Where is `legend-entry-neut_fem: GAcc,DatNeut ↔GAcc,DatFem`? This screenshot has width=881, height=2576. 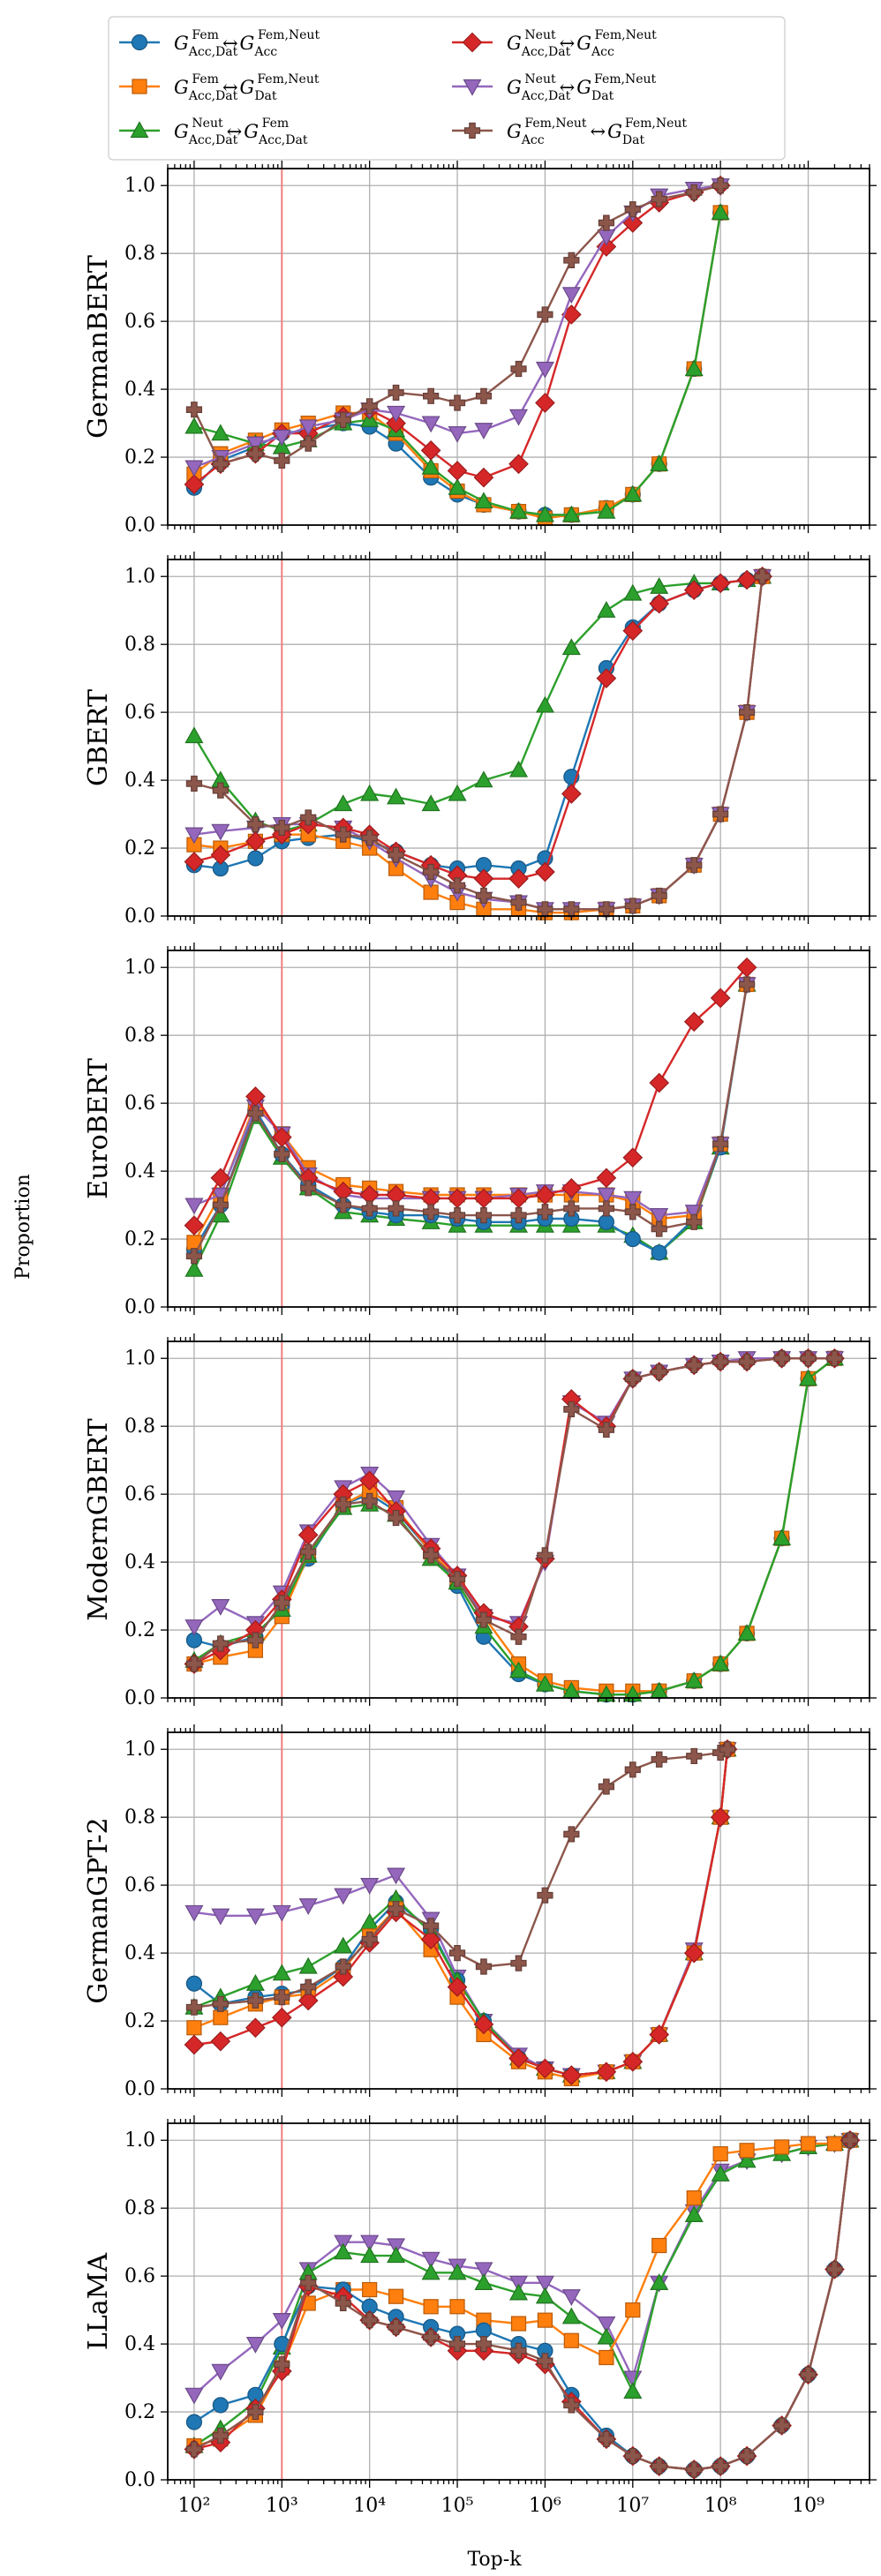 legend-entry-neut_fem: GAcc,DatNeut ↔GAcc,DatFem is located at coordinates (213, 131).